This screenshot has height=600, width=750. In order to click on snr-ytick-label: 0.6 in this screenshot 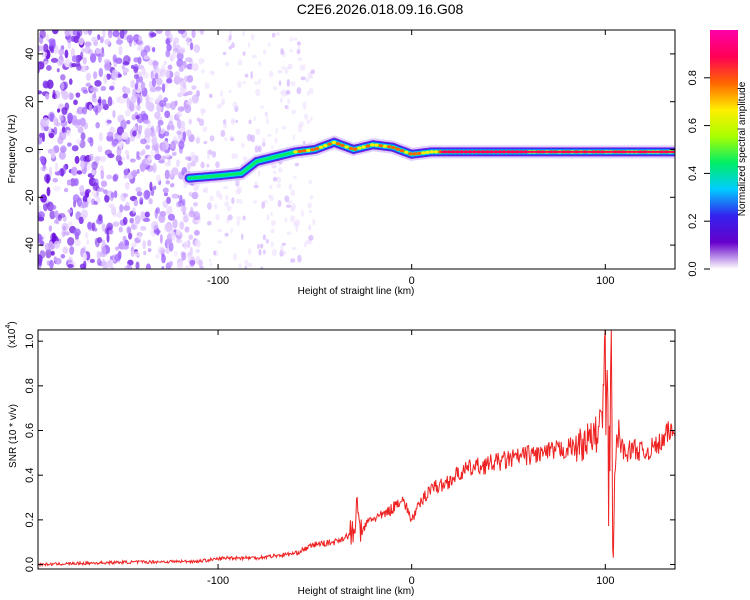, I will do `click(30, 430)`.